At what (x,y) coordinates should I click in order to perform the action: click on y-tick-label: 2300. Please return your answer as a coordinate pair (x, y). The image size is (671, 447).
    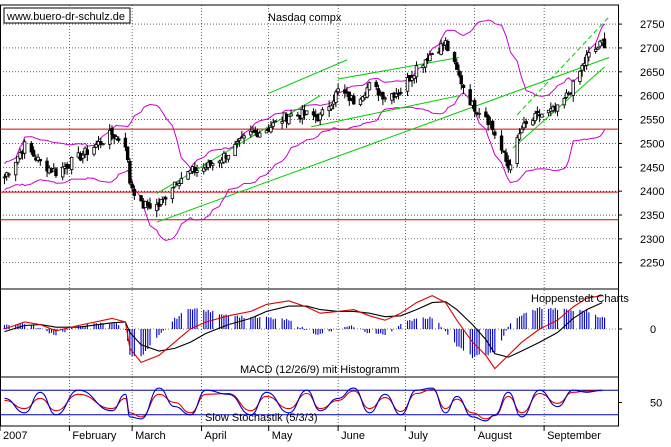
    Looking at the image, I should click on (652, 240).